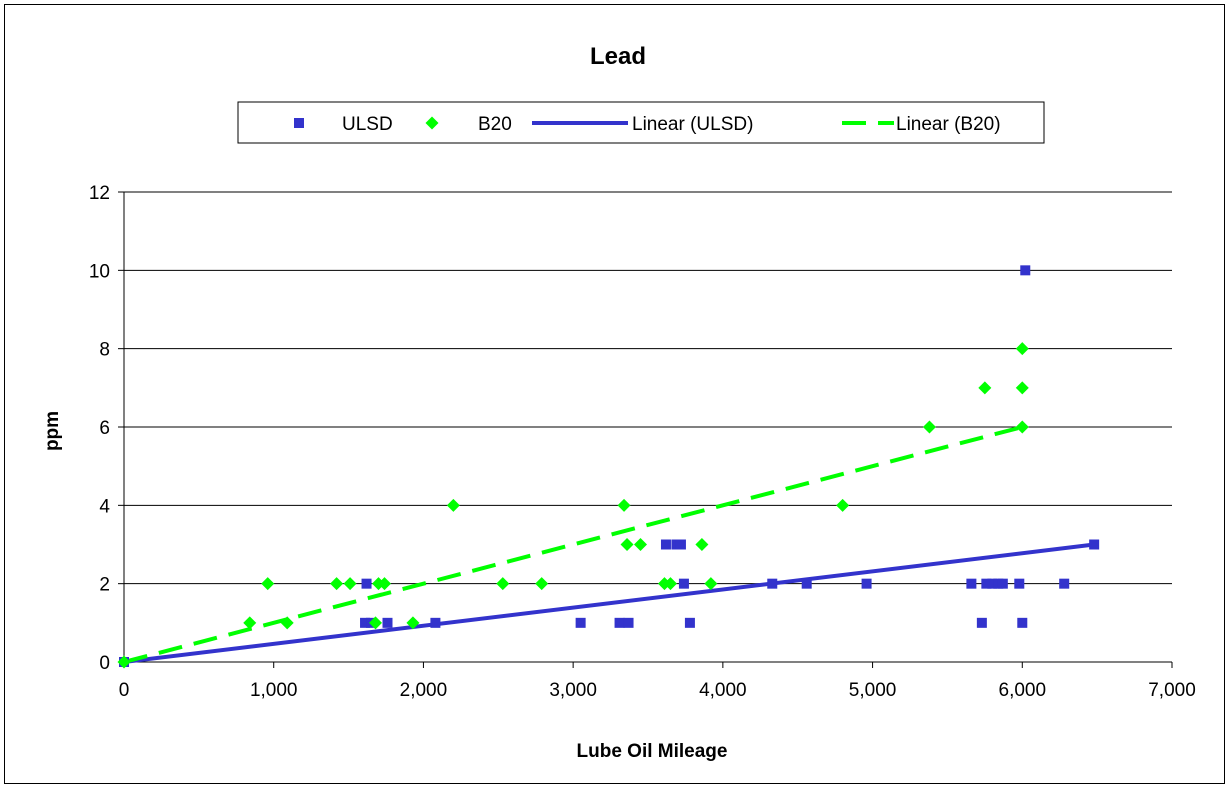  I want to click on x-tick-label: 3,000, so click(573, 690).